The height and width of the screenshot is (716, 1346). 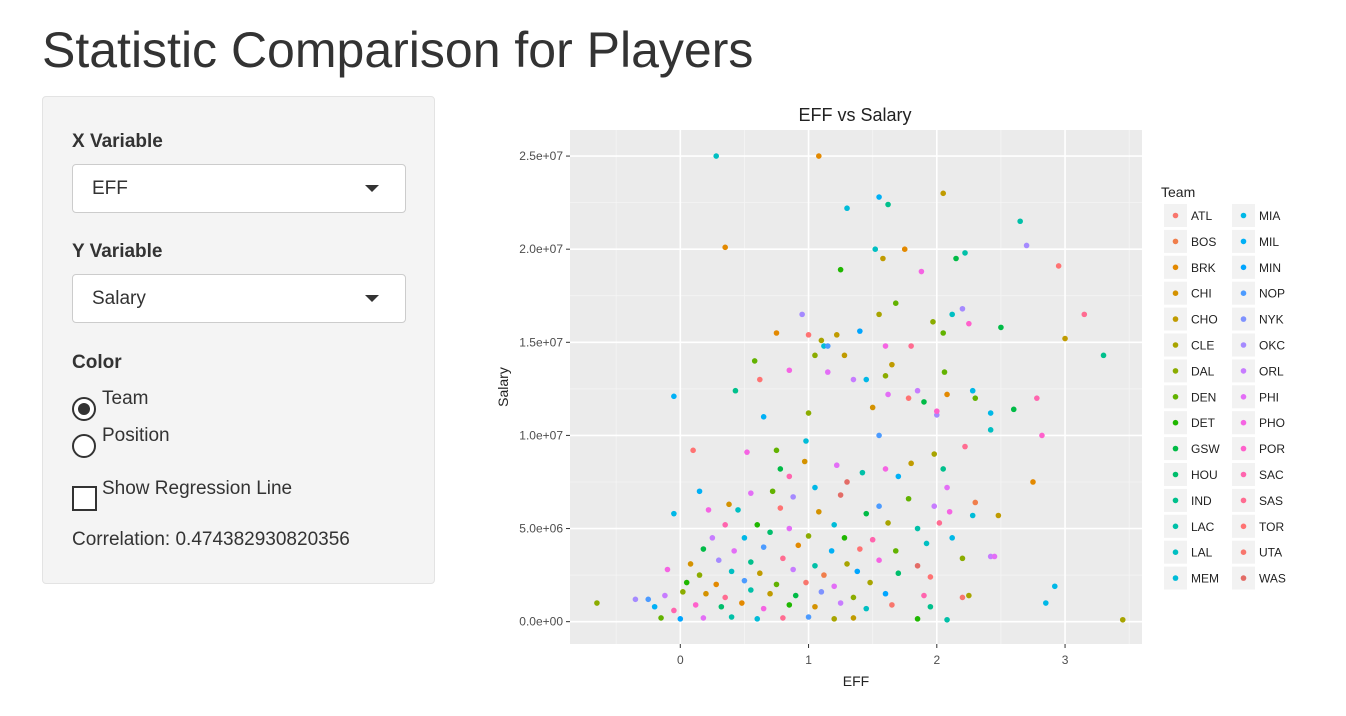 I want to click on legend-label: BOS, so click(x=1203, y=242).